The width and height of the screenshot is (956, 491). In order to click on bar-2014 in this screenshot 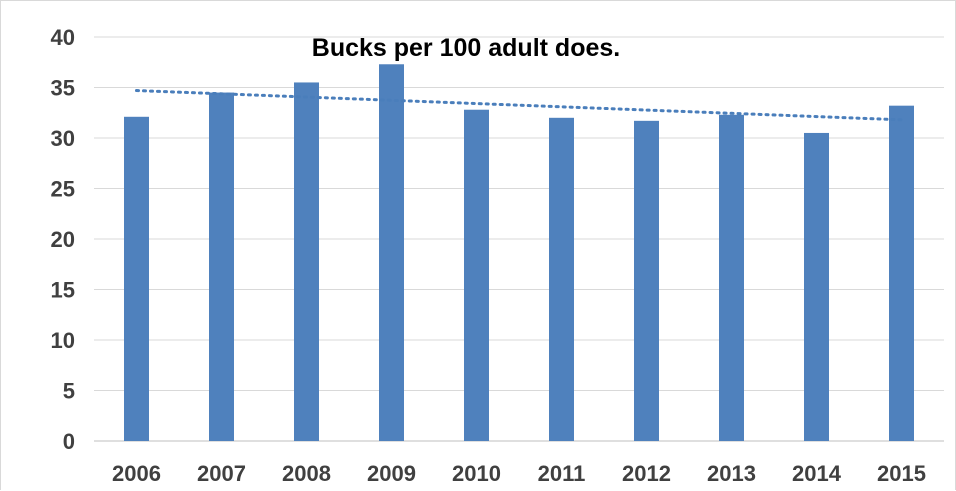, I will do `click(816, 286)`.